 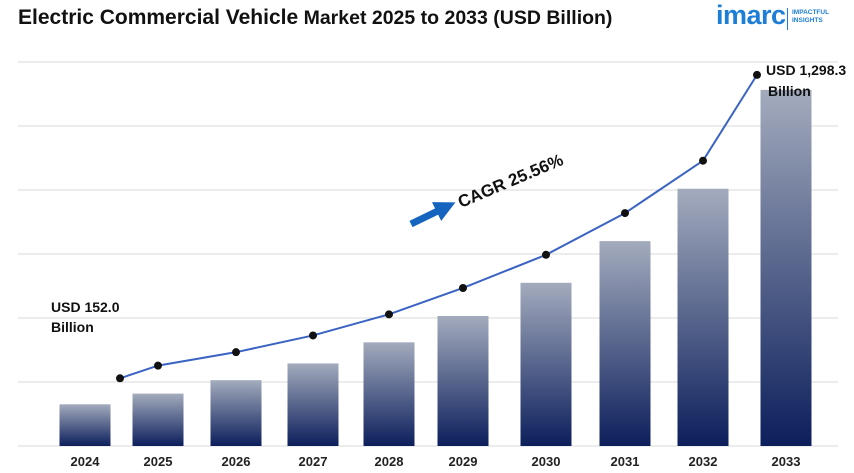 What do you see at coordinates (786, 461) in the screenshot?
I see `x-tick-label-2033: 2033` at bounding box center [786, 461].